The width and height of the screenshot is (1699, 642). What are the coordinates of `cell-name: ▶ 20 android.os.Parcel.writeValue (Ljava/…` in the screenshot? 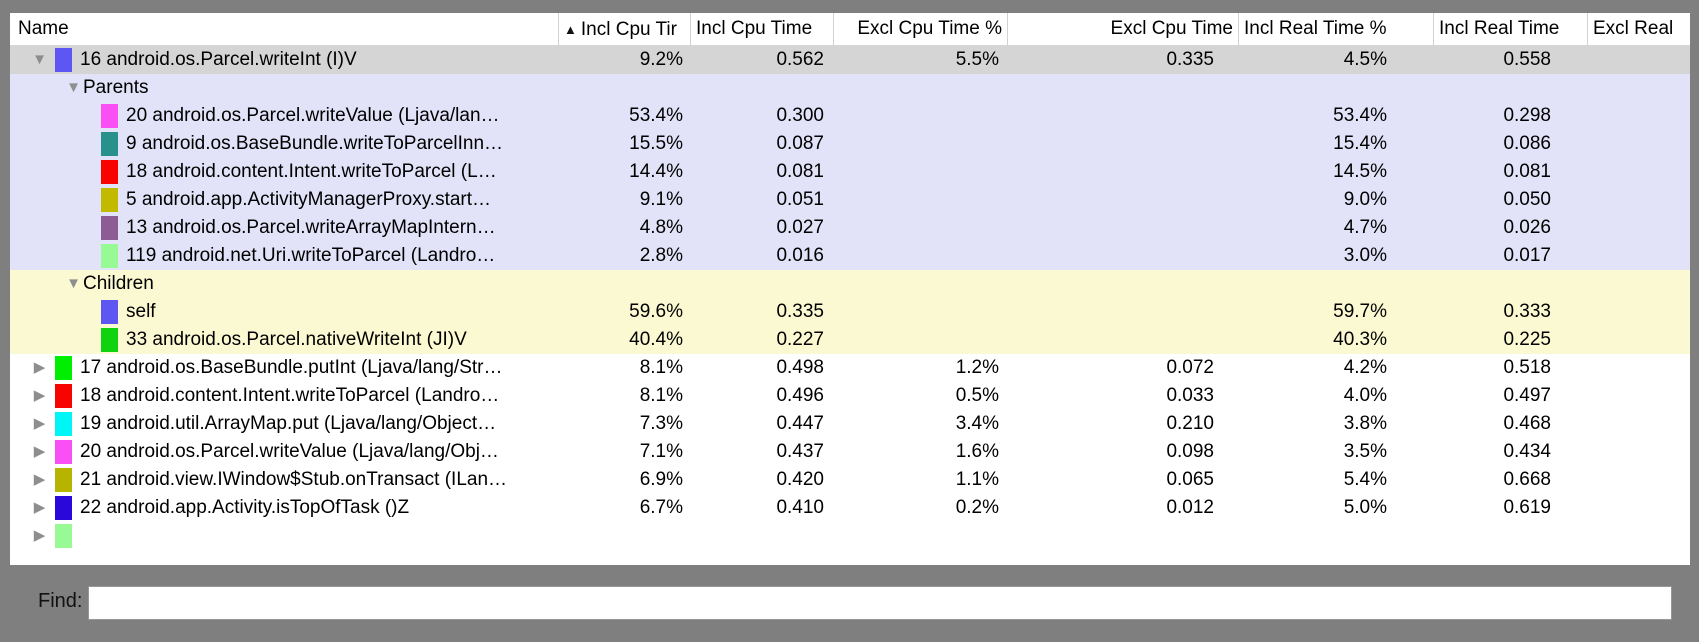 It's located at (284, 452).